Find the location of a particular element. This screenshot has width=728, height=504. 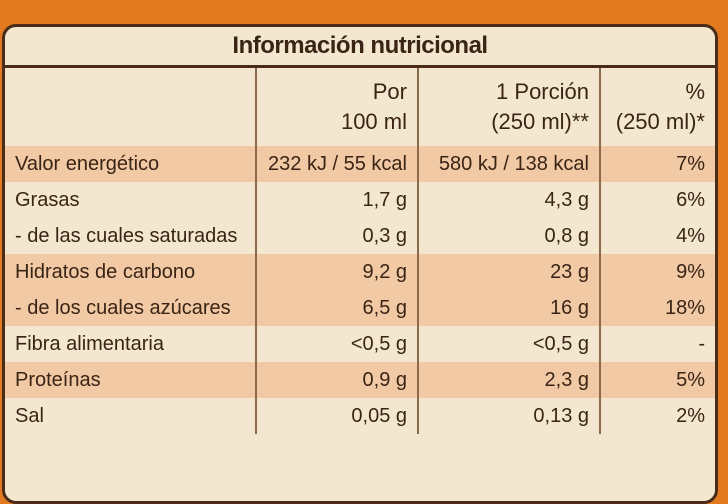

nutrient-value: - is located at coordinates (657, 344).